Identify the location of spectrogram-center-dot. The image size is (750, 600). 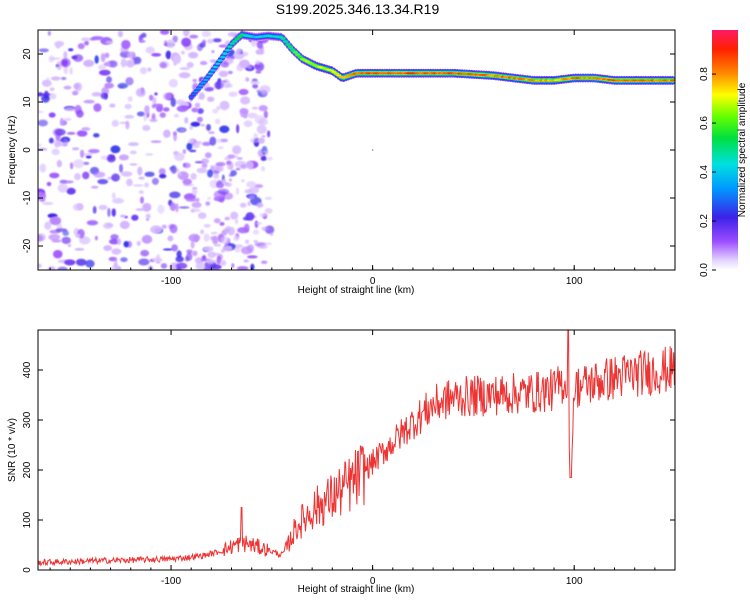
(372, 150).